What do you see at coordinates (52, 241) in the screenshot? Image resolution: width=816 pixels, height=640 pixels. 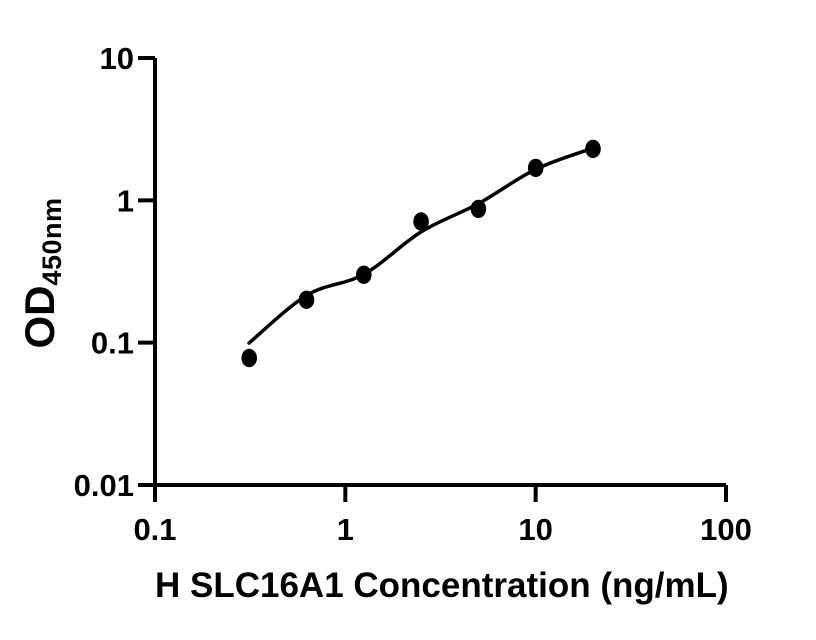 I see `y-axis-title-subscript: 450nm` at bounding box center [52, 241].